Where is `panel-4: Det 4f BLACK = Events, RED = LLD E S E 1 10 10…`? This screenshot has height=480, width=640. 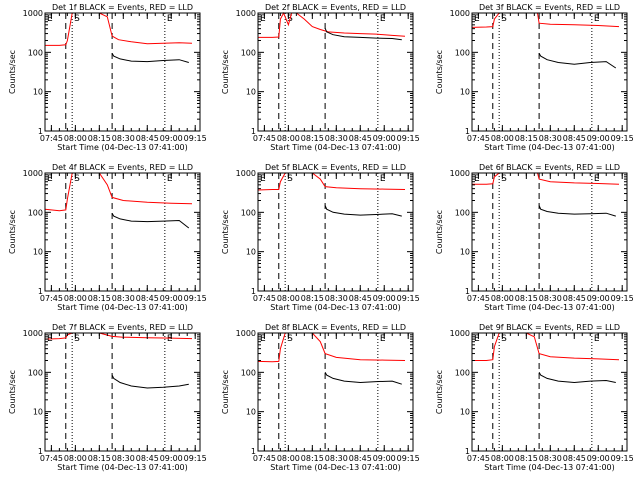
panel-4: Det 4f BLACK = Events, RED = LLD E S E 1 10 10… is located at coordinates (107, 237).